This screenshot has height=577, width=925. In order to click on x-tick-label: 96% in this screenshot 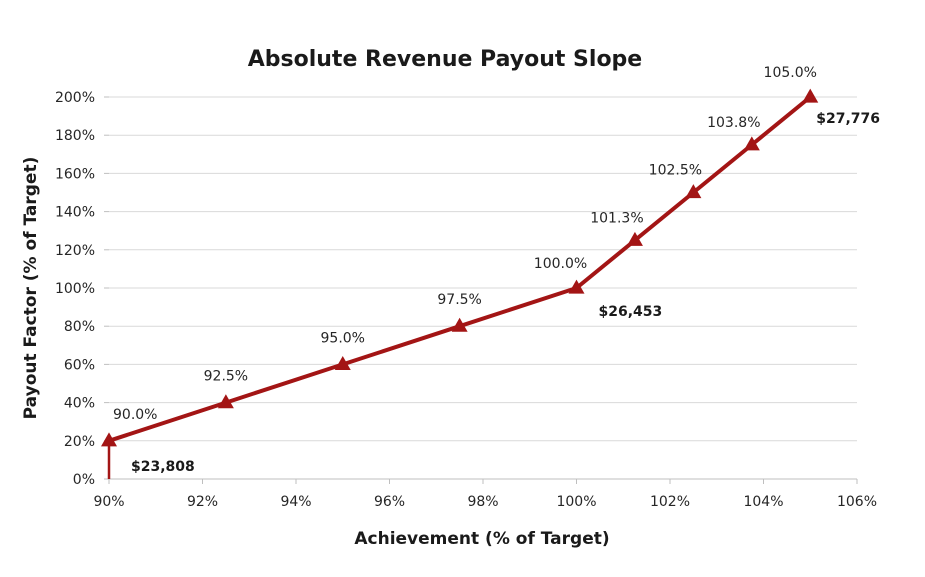, I will do `click(389, 502)`.